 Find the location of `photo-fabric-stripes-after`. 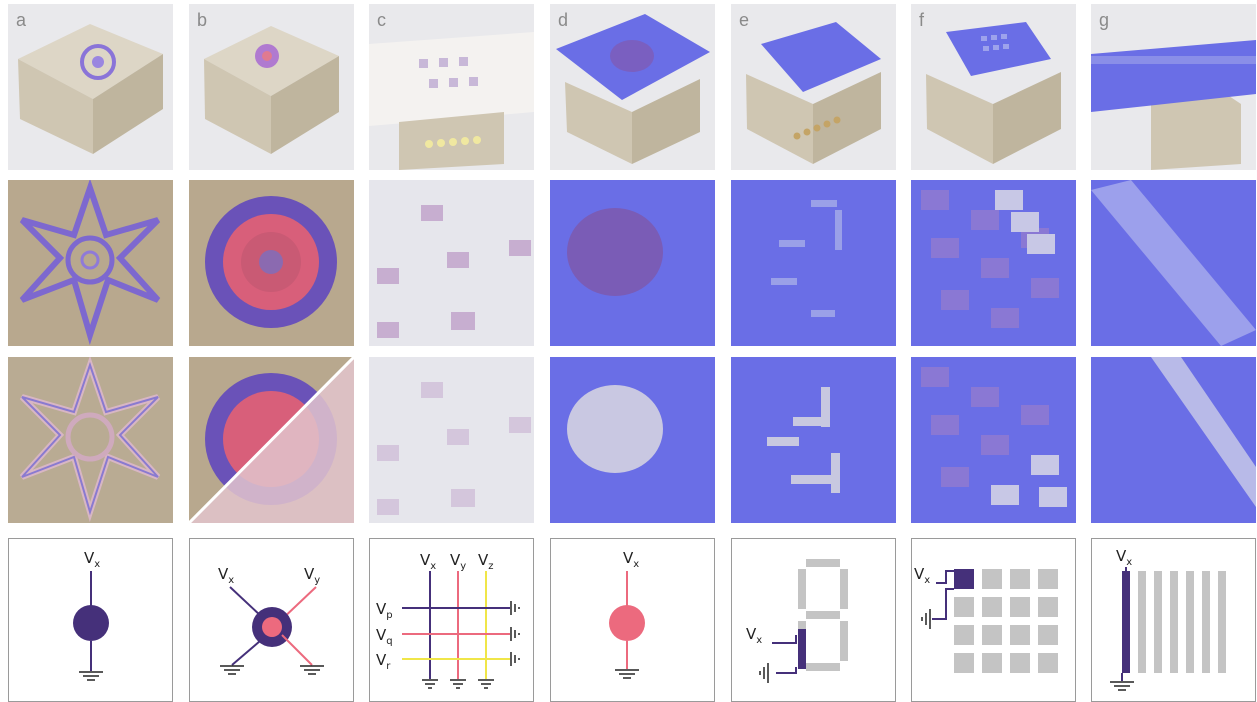

photo-fabric-stripes-after is located at coordinates (1173, 440).